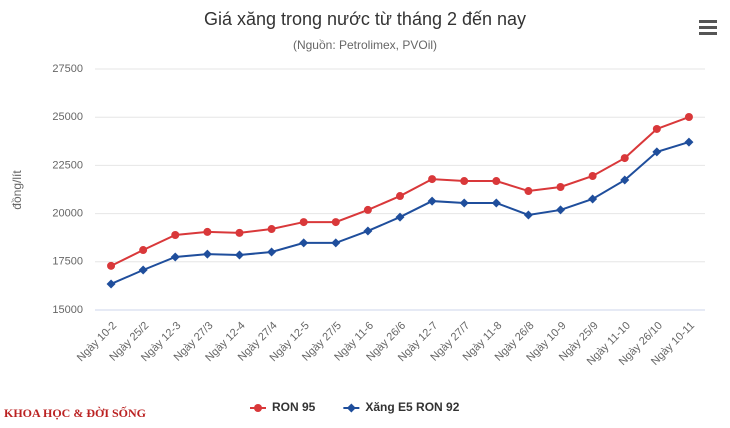  Describe the element at coordinates (67, 310) in the screenshot. I see `y-tick-label: 15000` at that location.